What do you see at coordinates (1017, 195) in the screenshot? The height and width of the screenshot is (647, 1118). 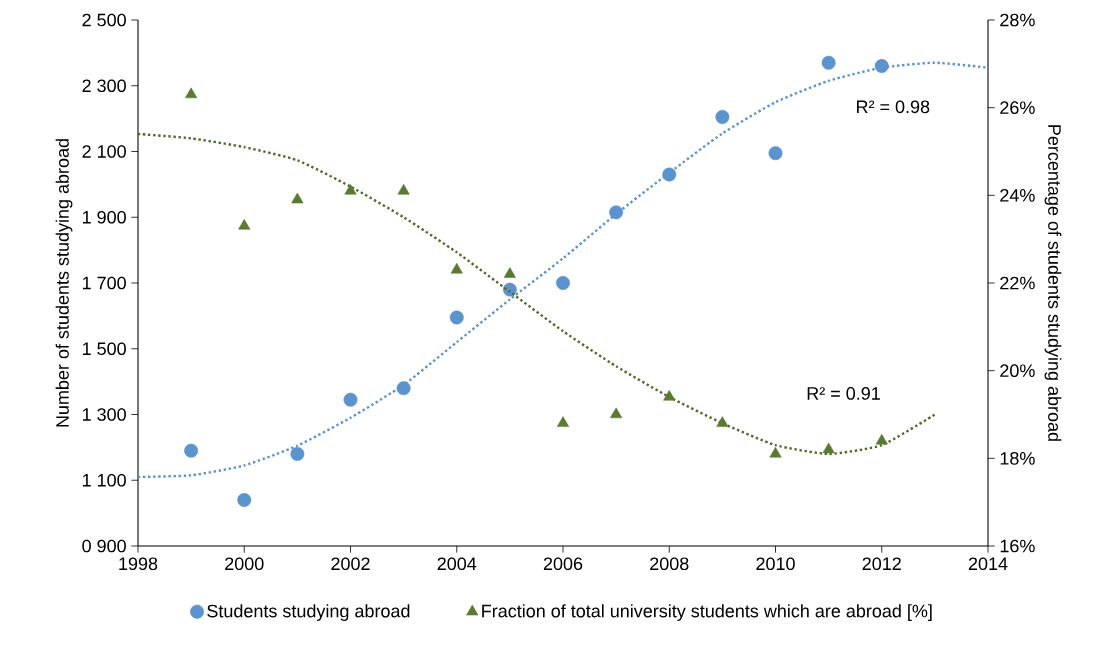 I see `y2-tick-label: 24%` at bounding box center [1017, 195].